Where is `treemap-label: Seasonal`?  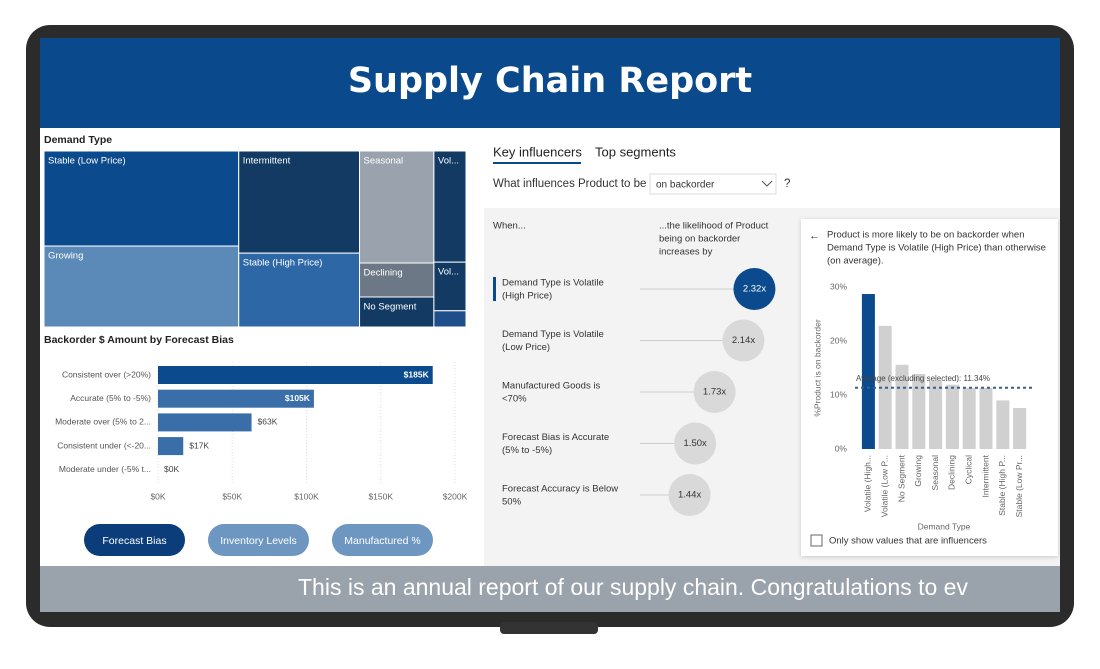 treemap-label: Seasonal is located at coordinates (384, 161).